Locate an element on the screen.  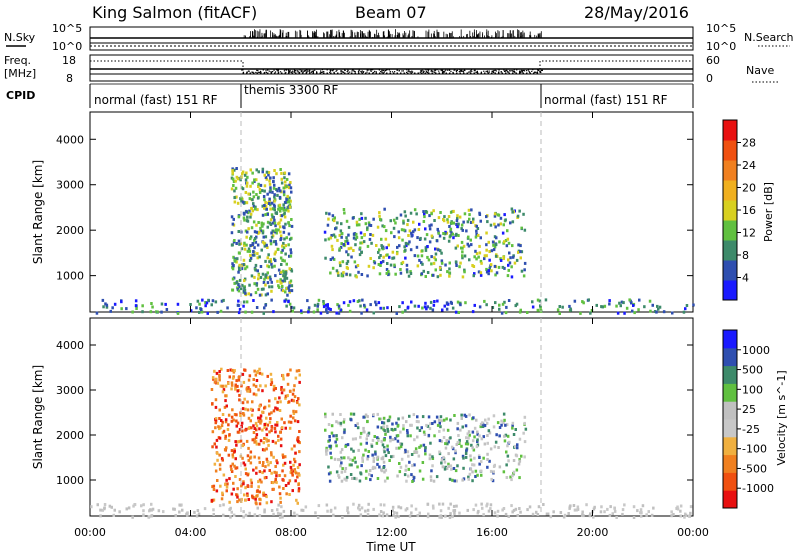
y-tick-label: 3000 is located at coordinates (70, 185).